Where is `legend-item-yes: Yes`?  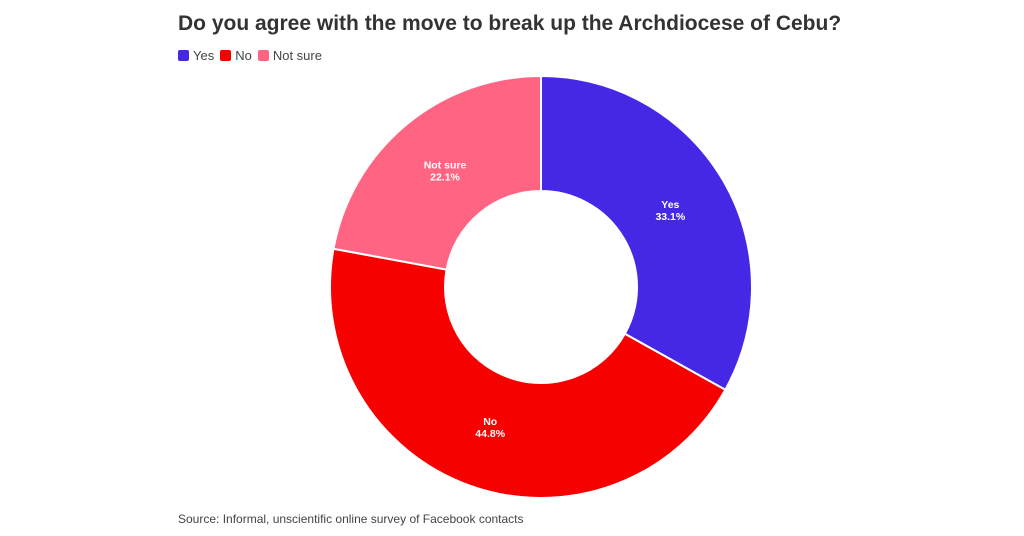
legend-item-yes: Yes is located at coordinates (196, 55).